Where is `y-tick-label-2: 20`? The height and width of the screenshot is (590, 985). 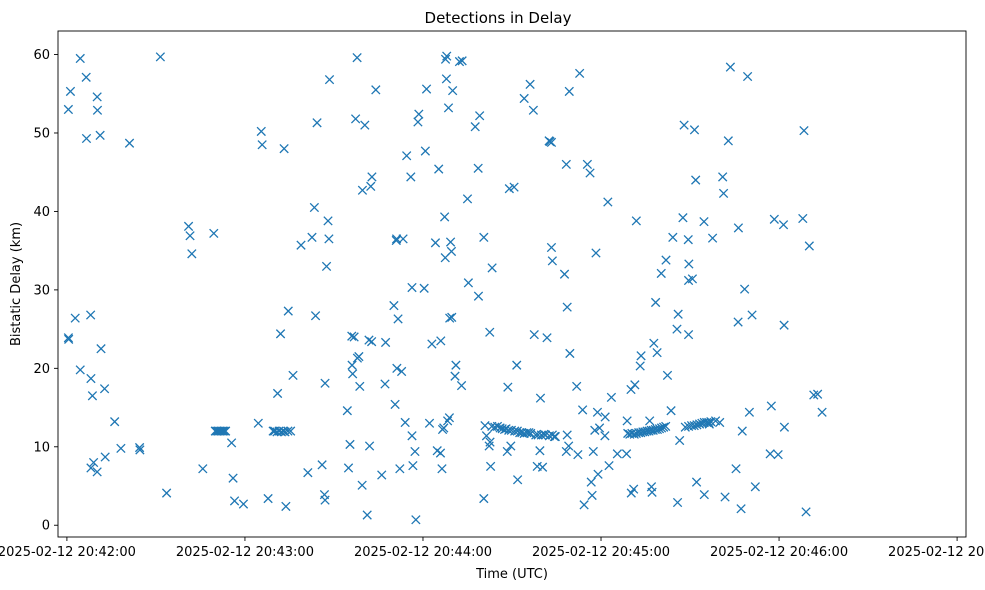
y-tick-label-2: 20 is located at coordinates (41, 369).